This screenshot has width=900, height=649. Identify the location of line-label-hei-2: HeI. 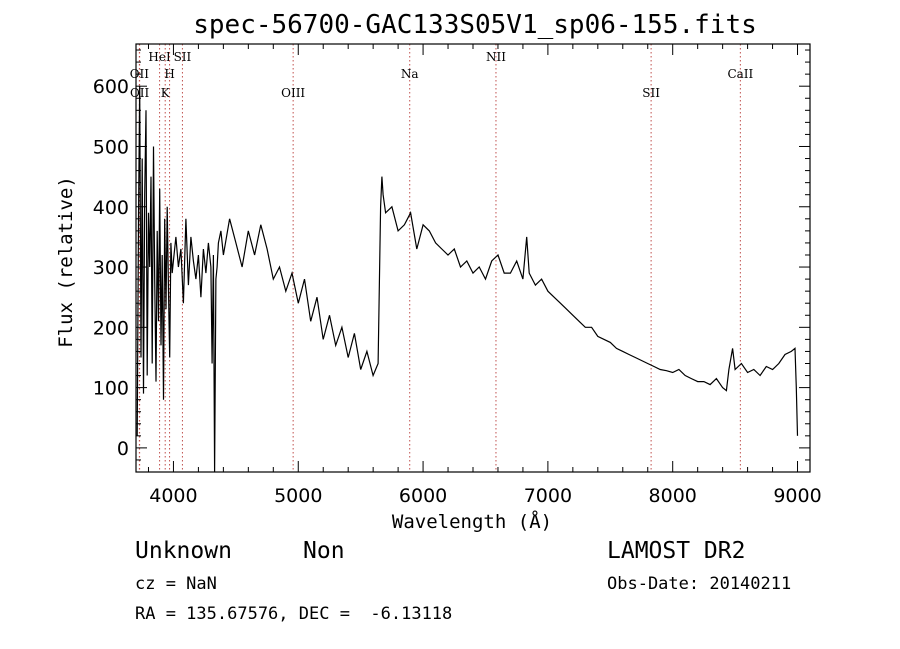
(159, 57).